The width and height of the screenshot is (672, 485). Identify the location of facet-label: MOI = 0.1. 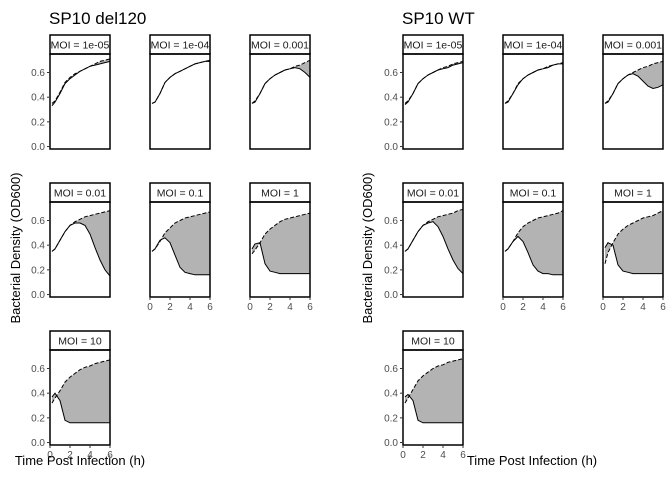
(180, 194).